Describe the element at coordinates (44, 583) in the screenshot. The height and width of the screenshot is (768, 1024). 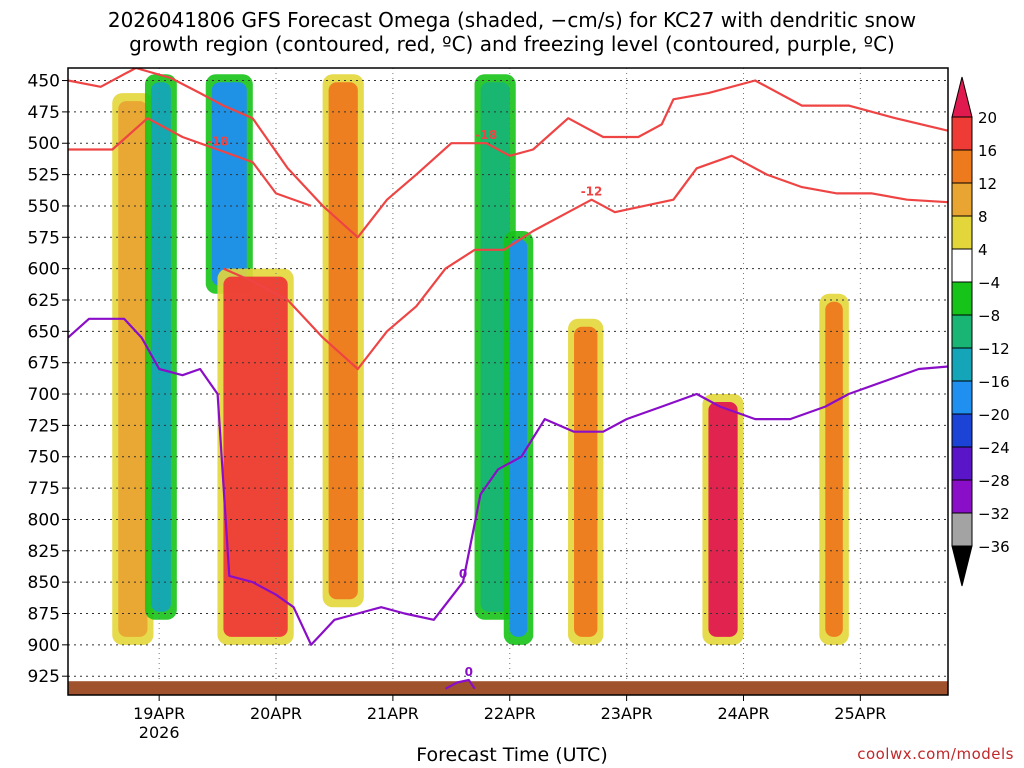
I see `y-tick-label: 850` at that location.